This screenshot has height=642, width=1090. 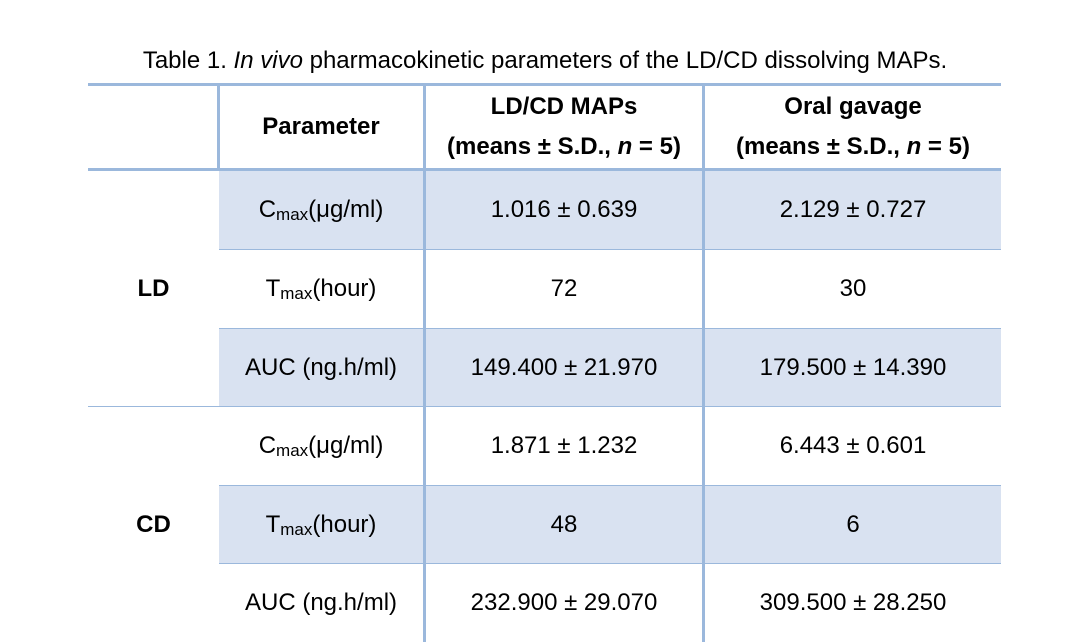 I want to click on header-parameter-label: Parameter, so click(x=321, y=126).